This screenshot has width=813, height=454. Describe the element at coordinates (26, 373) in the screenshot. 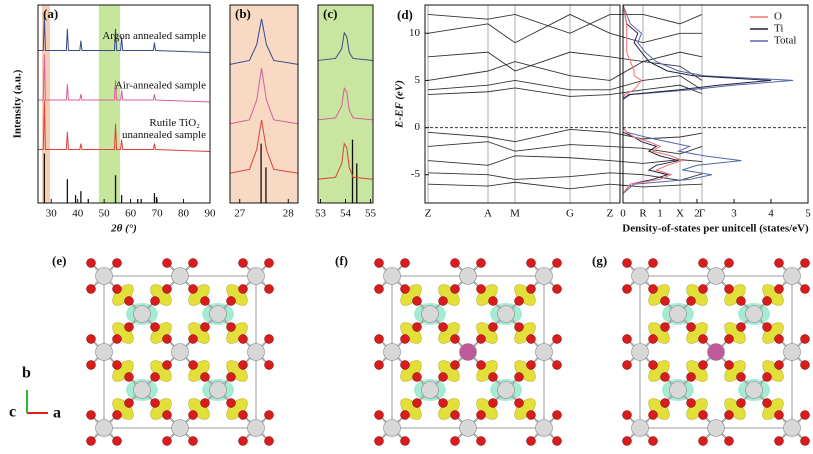

I see `axis-name: b` at that location.